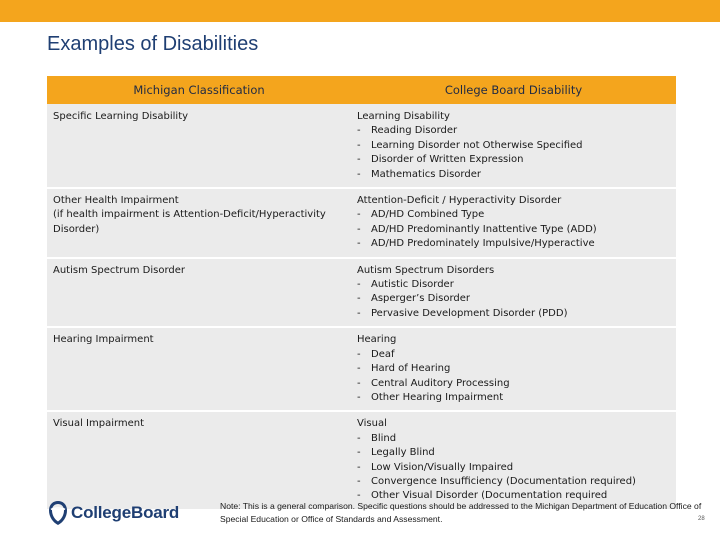 This screenshot has height=540, width=720. Describe the element at coordinates (513, 215) in the screenshot. I see `disability-subtype: - AD/HD Combined Type` at that location.